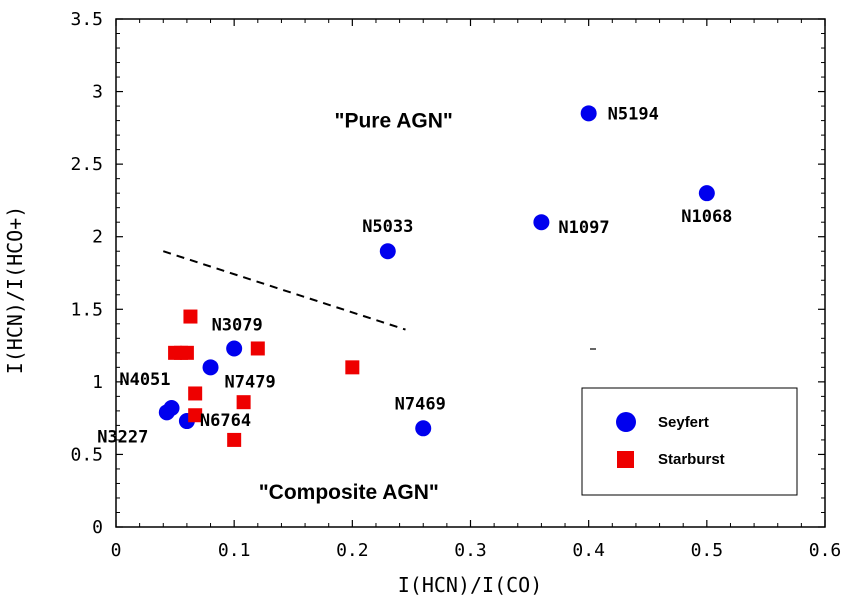  I want to click on x-tick-label: 0, so click(116, 550).